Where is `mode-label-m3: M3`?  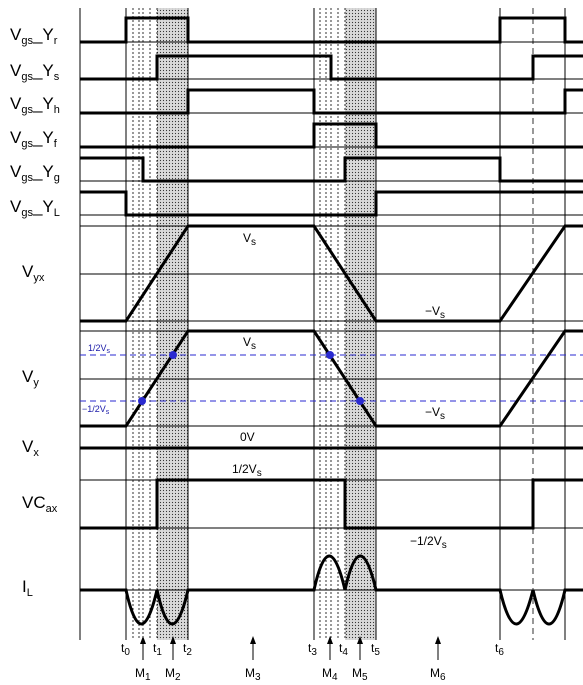
mode-label-m3: M3 is located at coordinates (253, 674).